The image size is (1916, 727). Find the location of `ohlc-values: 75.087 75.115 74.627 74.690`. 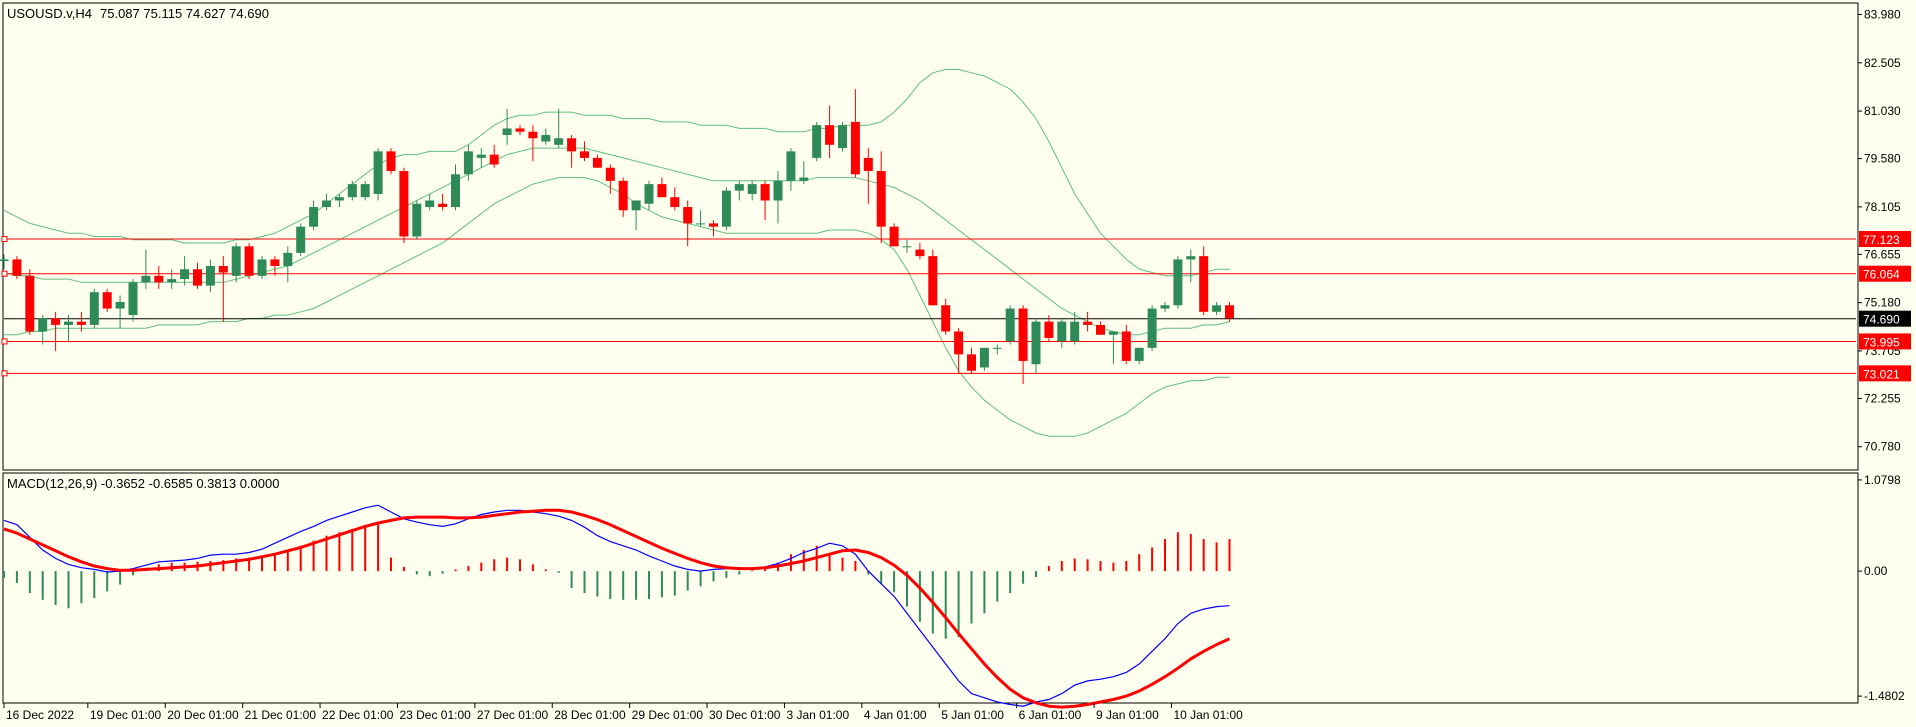

ohlc-values: 75.087 75.115 74.627 74.690 is located at coordinates (184, 13).